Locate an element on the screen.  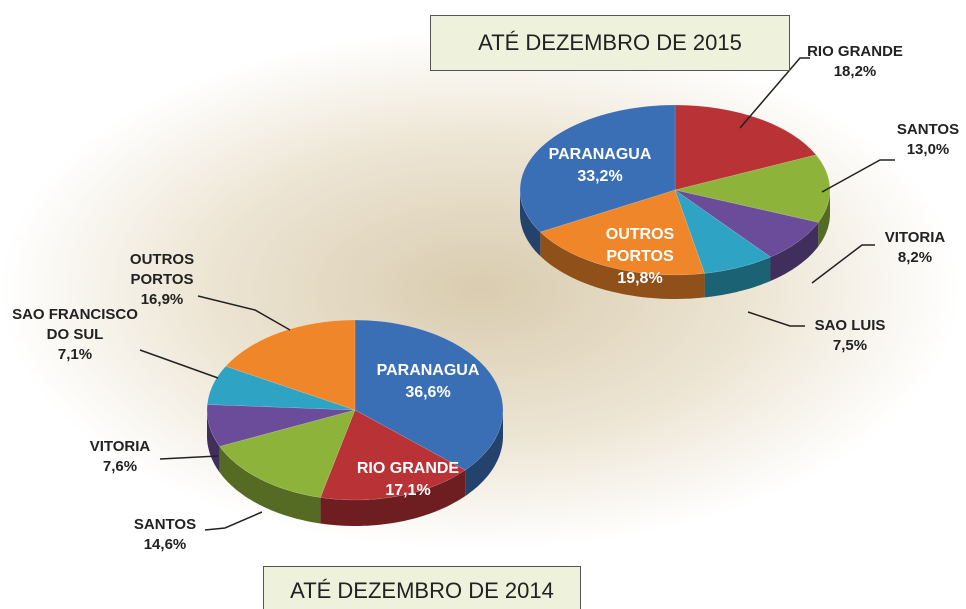
data-label: VITORIA 8,2% is located at coordinates (915, 248).